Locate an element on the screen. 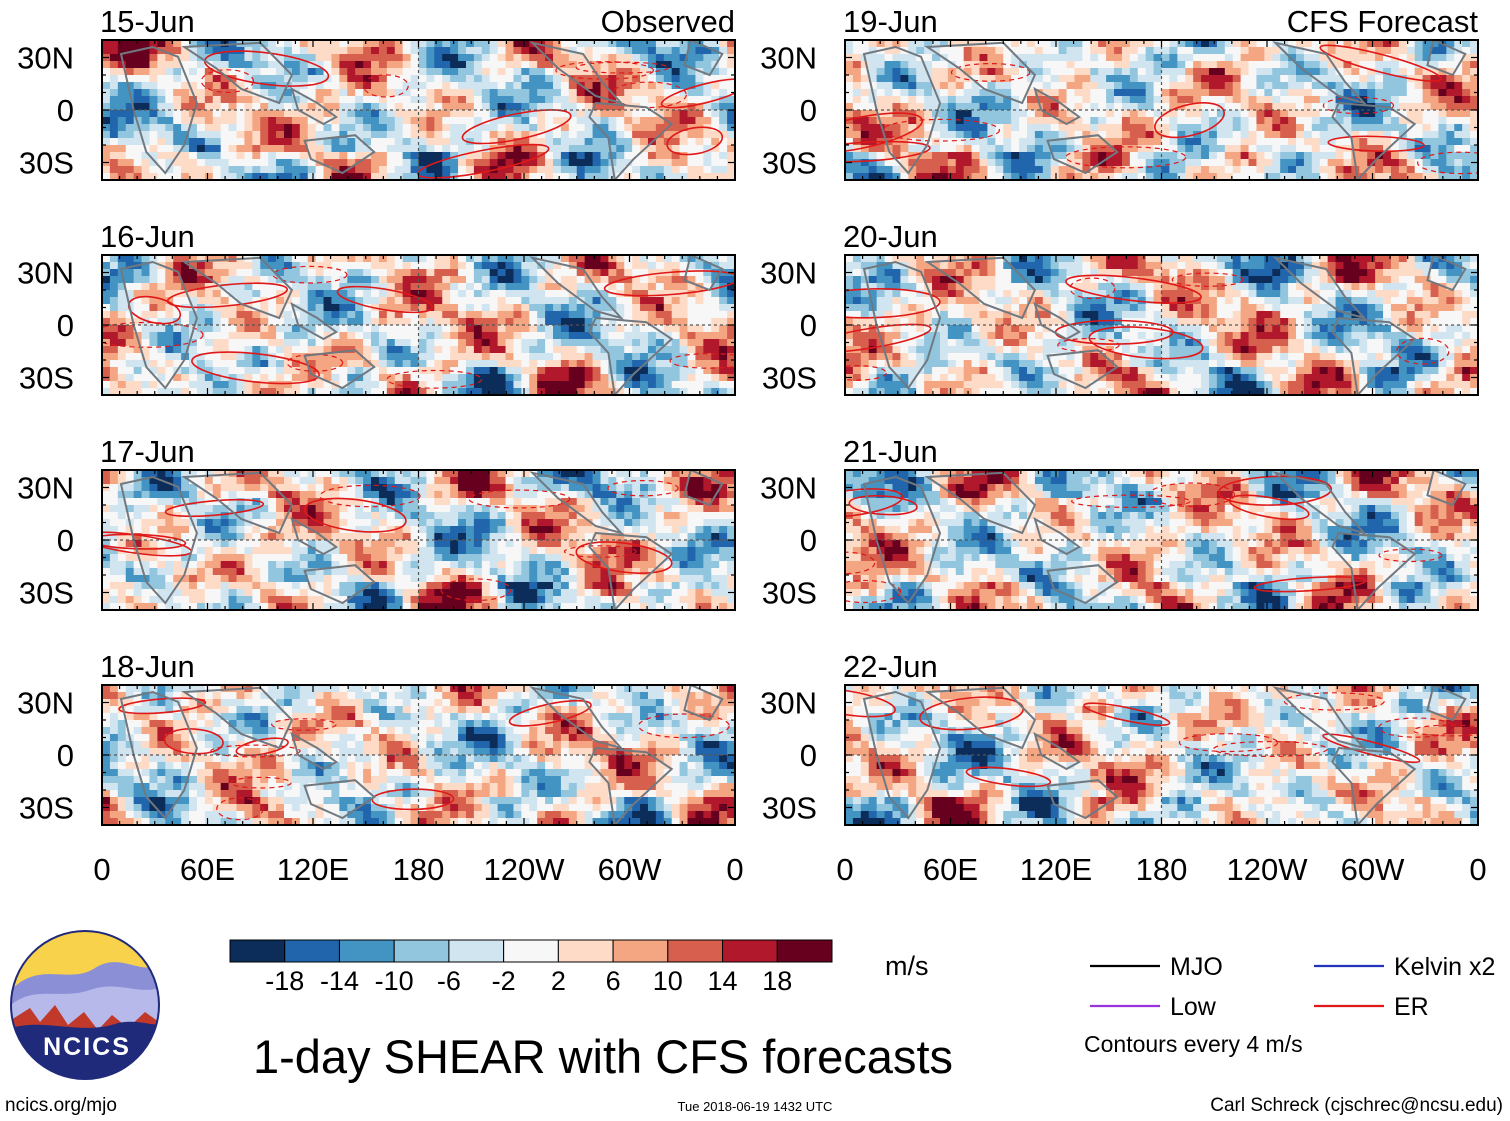 Image resolution: width=1510 pixels, height=1121 pixels. map-panel-19-Jun: 30N 0 30S 19-Jun CFS Forecast is located at coordinates (1119, 92).